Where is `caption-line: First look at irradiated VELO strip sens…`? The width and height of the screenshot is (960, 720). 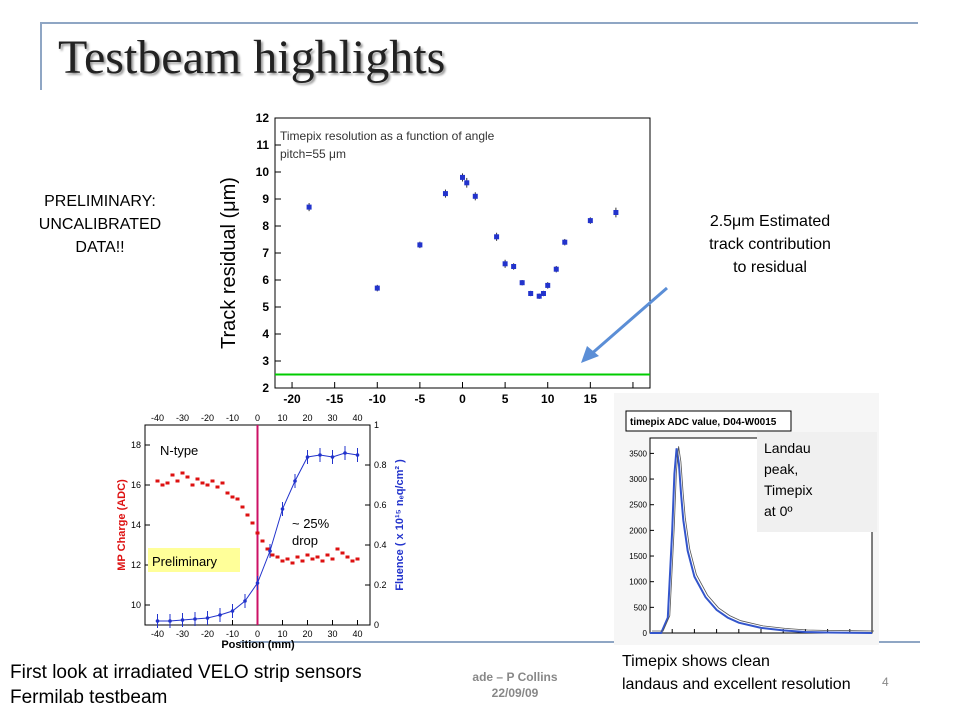 caption-line: First look at irradiated VELO strip sens… is located at coordinates (186, 672).